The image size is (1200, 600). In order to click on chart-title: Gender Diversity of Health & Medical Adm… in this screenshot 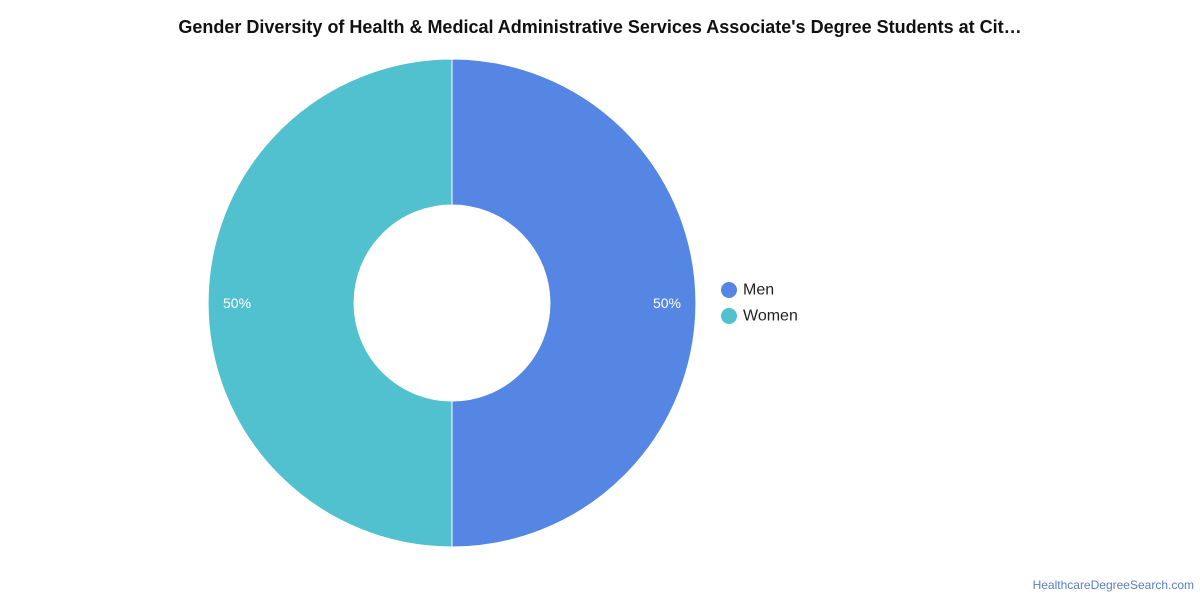, I will do `click(600, 27)`.